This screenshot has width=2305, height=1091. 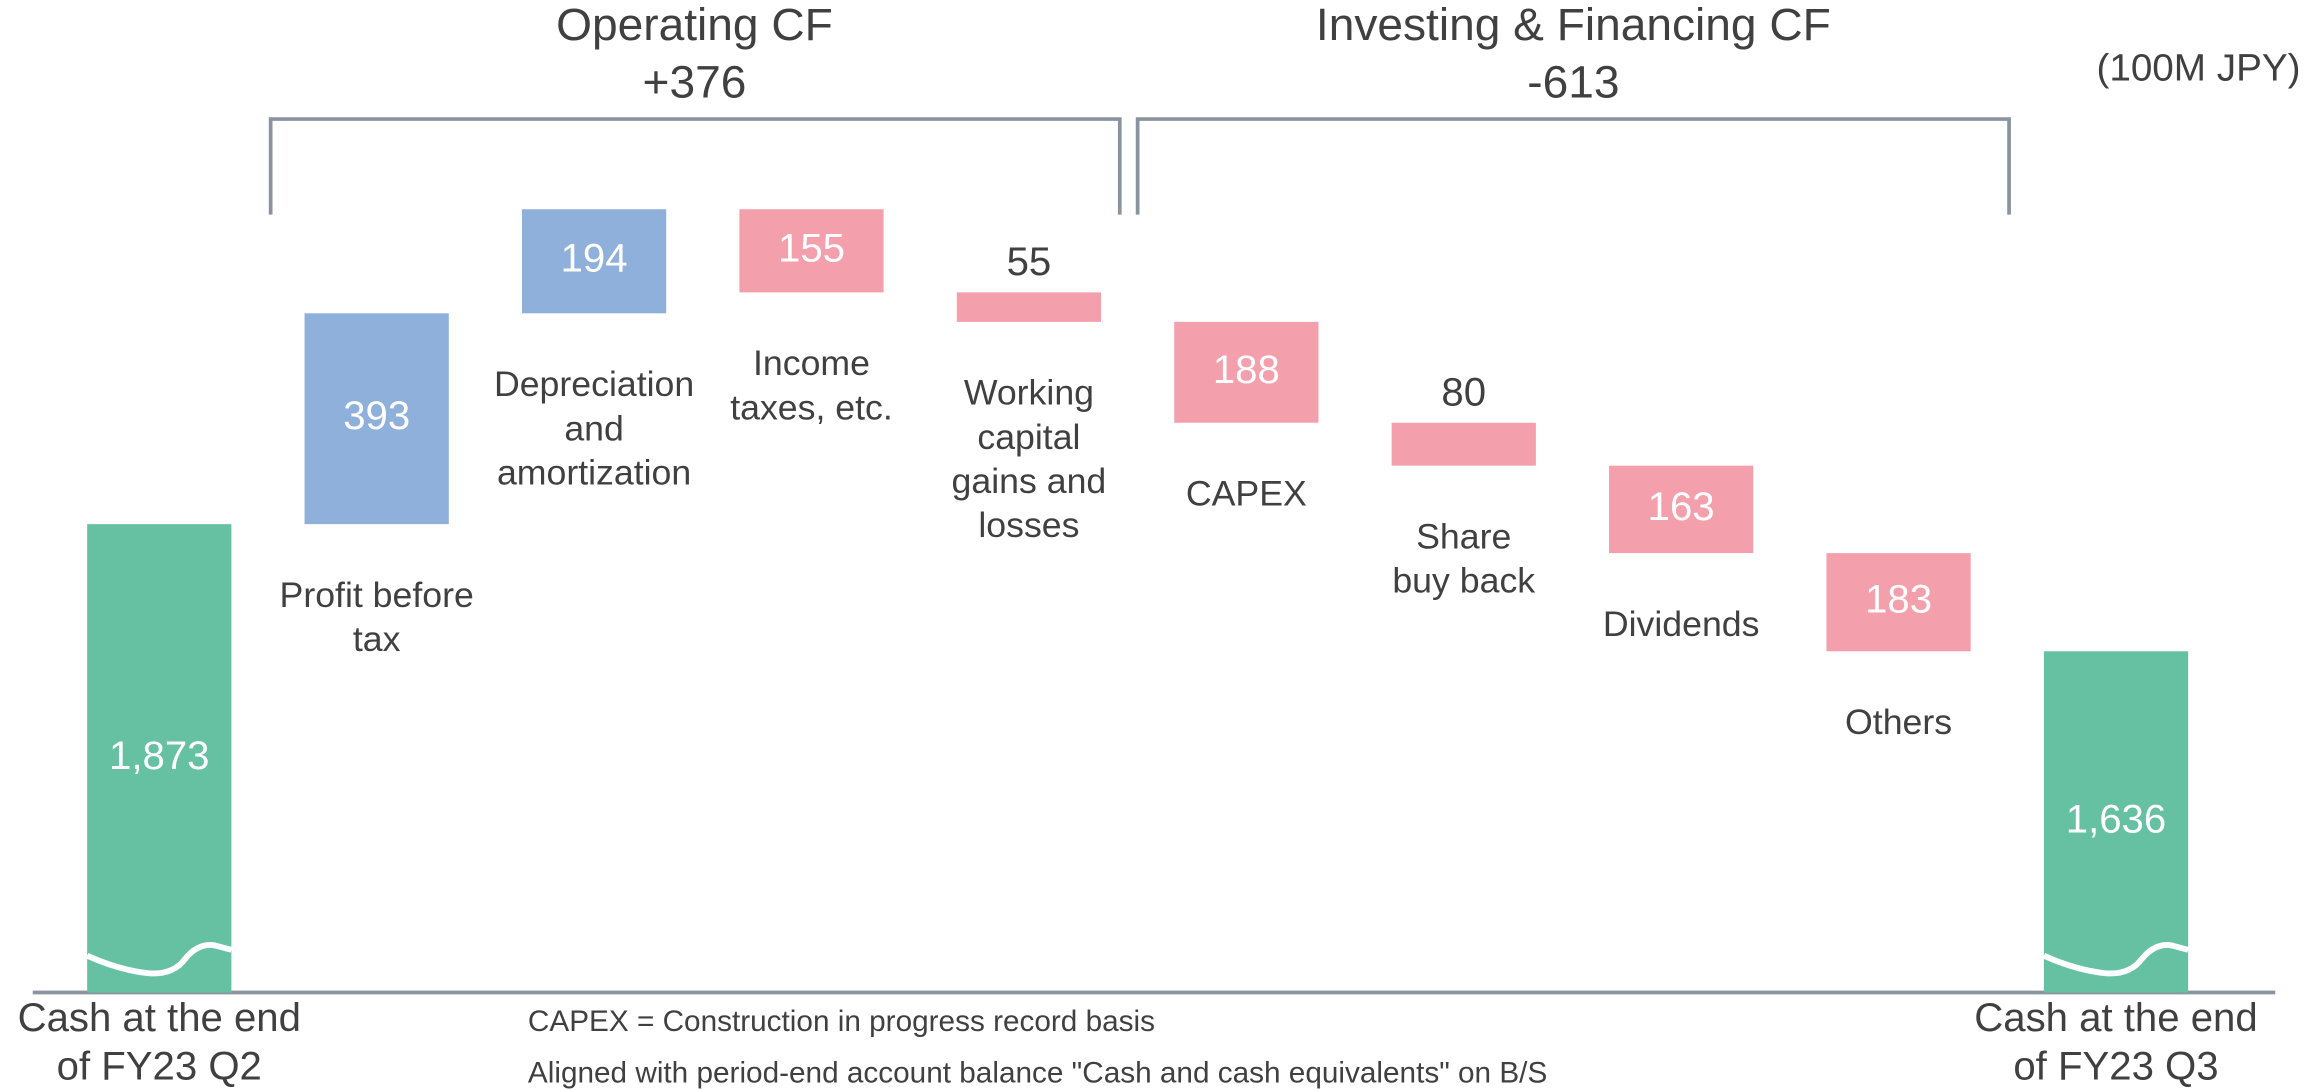 What do you see at coordinates (1028, 437) in the screenshot?
I see `category-label: capital` at bounding box center [1028, 437].